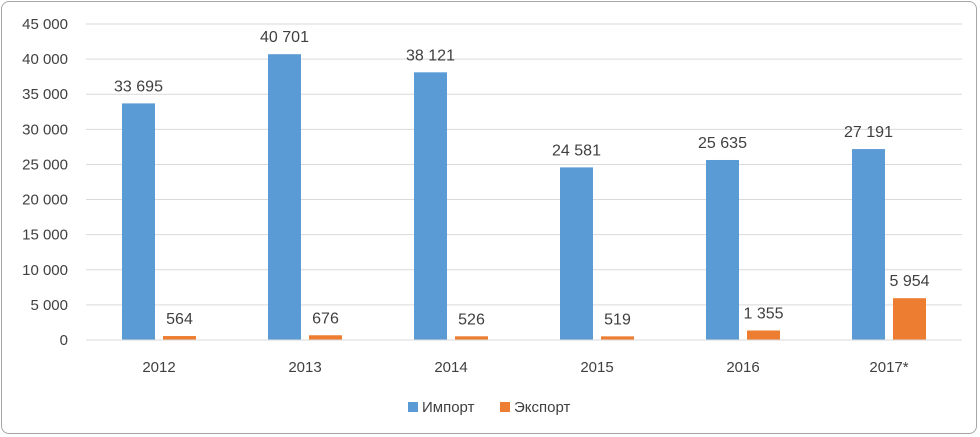 The width and height of the screenshot is (980, 437). Describe the element at coordinates (617, 319) in the screenshot. I see `data-label: 519` at that location.